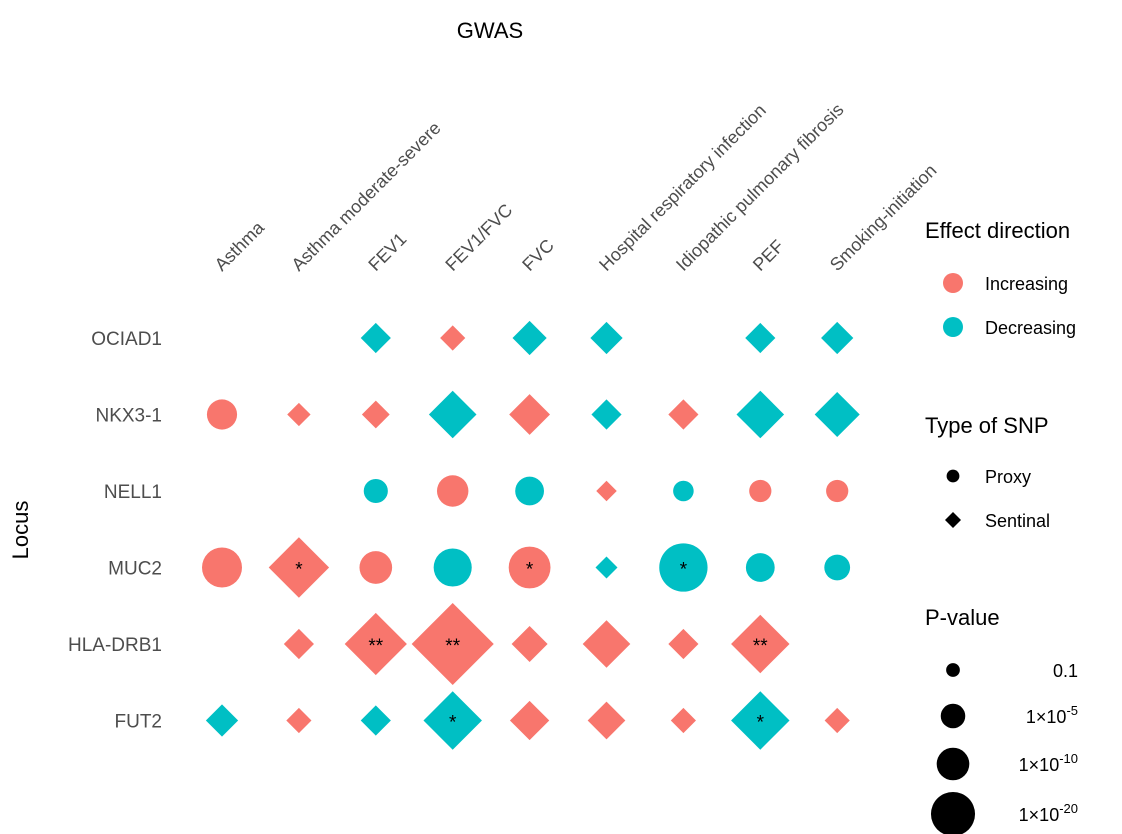 This screenshot has height=834, width=1122. What do you see at coordinates (115, 531) in the screenshot?
I see `row-labels: OCIAD1 NKX3-1 NELL1 MUC2 HLA-DRB1 FUT2` at bounding box center [115, 531].